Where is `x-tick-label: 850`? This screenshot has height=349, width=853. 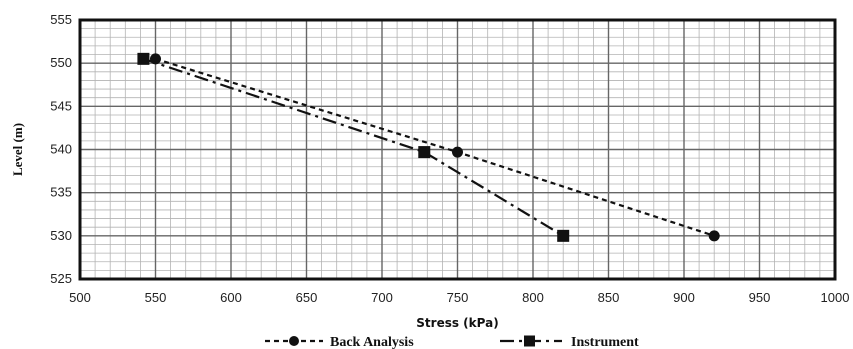 x-tick-label: 850 is located at coordinates (609, 297).